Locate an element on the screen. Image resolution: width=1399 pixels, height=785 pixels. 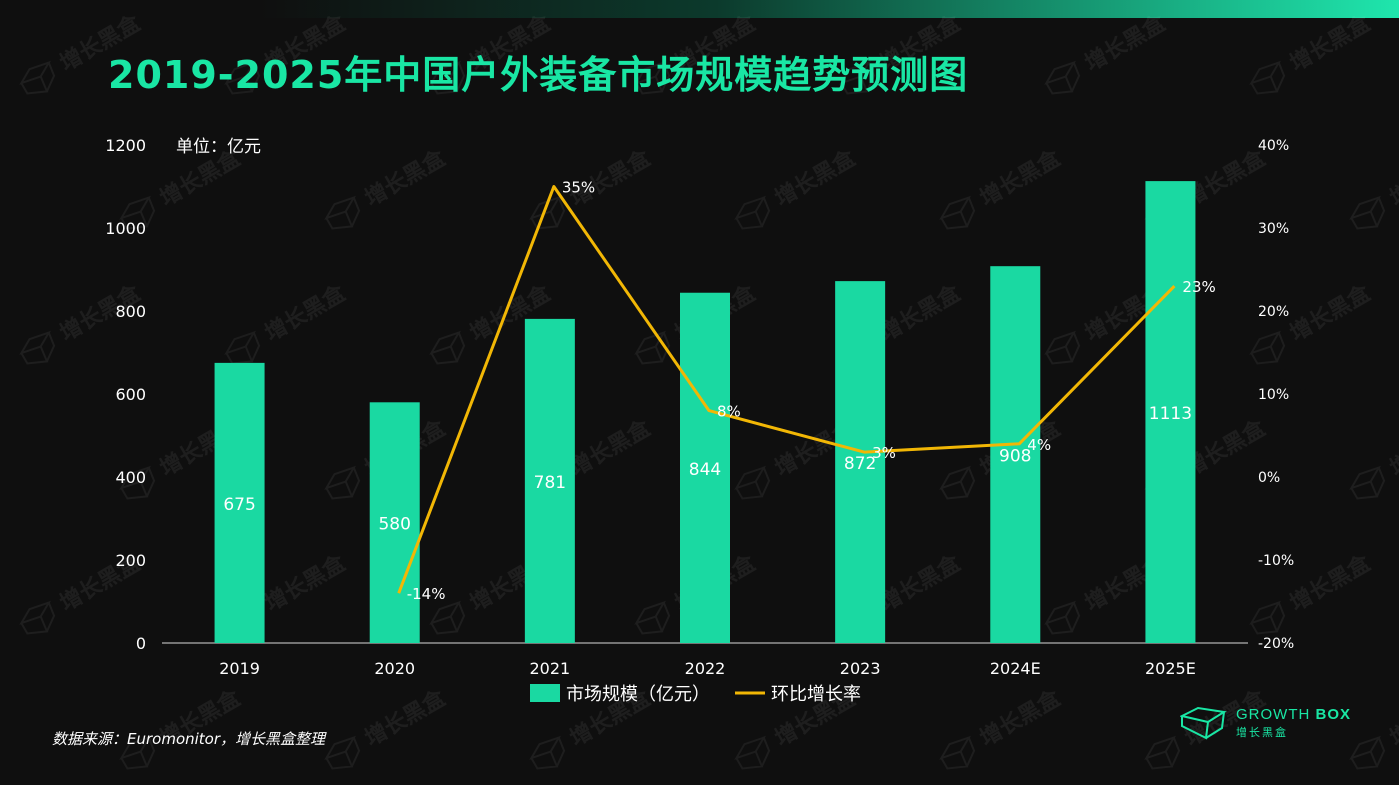
y-right-tick-label: -20% is located at coordinates (1276, 644).